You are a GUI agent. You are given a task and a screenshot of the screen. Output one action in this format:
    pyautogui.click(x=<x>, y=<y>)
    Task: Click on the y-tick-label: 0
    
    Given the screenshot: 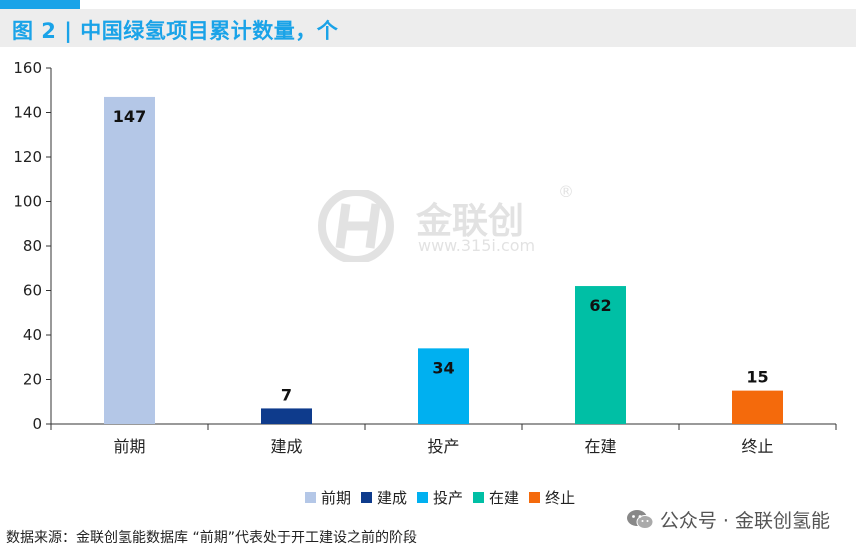 What is the action you would take?
    pyautogui.click(x=37, y=424)
    